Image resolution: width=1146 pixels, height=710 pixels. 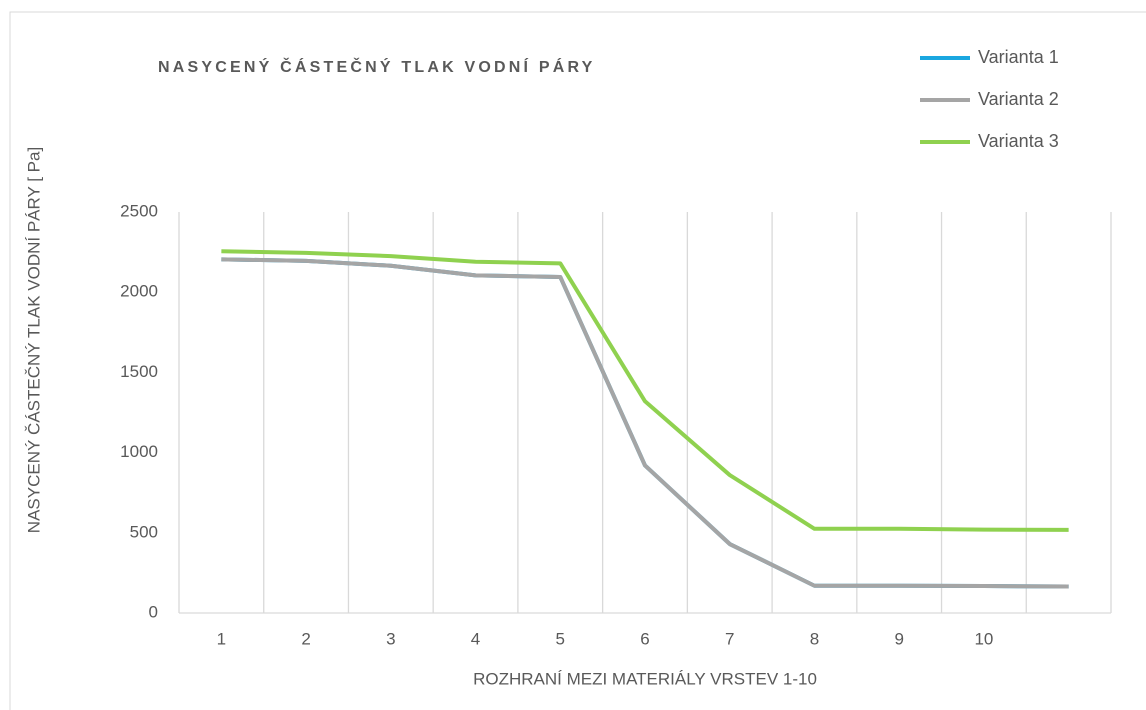 I want to click on x-tick-label: 6, so click(x=644, y=638).